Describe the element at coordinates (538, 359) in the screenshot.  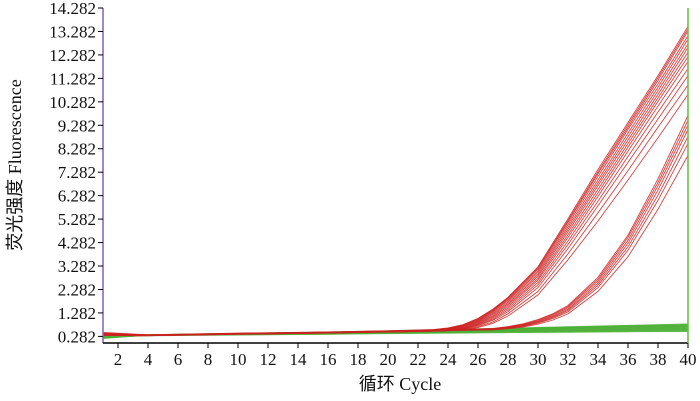
I see `x-tick-label: 30` at that location.